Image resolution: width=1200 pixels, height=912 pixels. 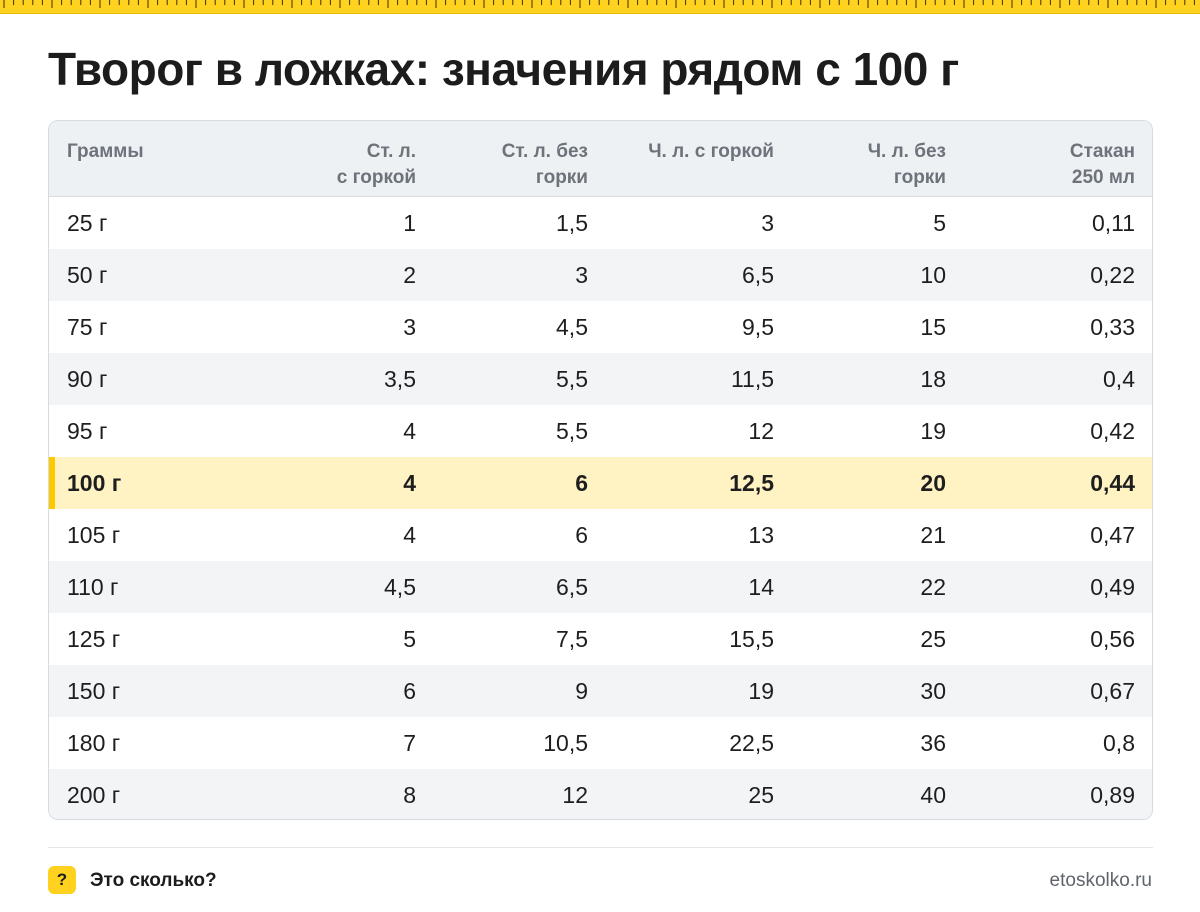 I want to click on table-cell: 0,11, so click(x=1113, y=222).